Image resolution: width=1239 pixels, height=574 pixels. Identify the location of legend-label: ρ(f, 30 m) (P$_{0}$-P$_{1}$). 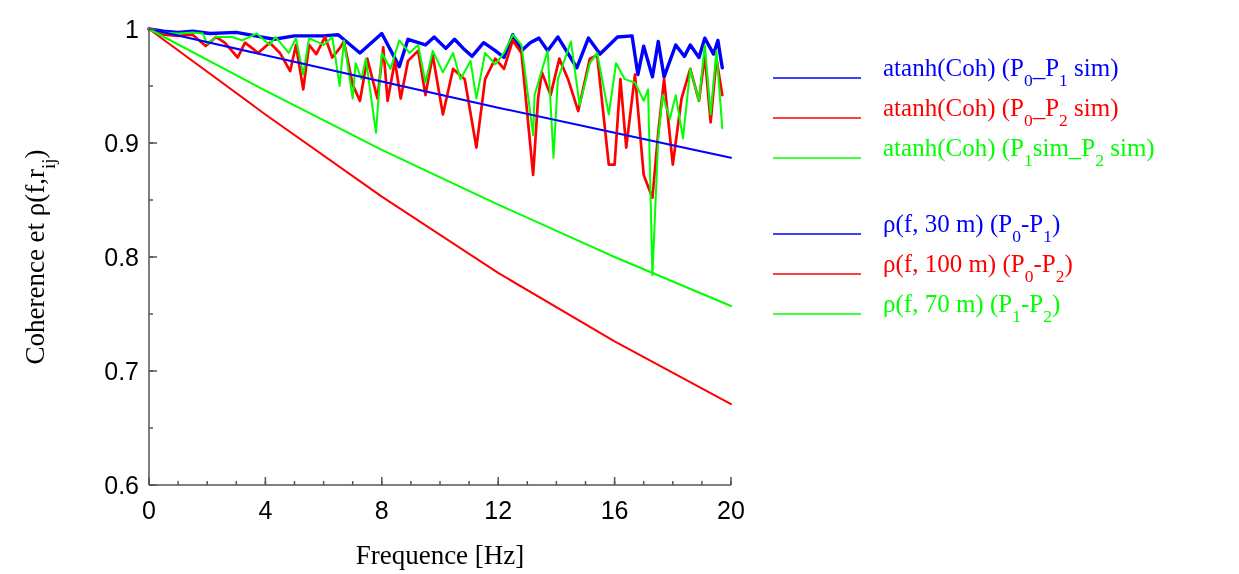
(972, 227).